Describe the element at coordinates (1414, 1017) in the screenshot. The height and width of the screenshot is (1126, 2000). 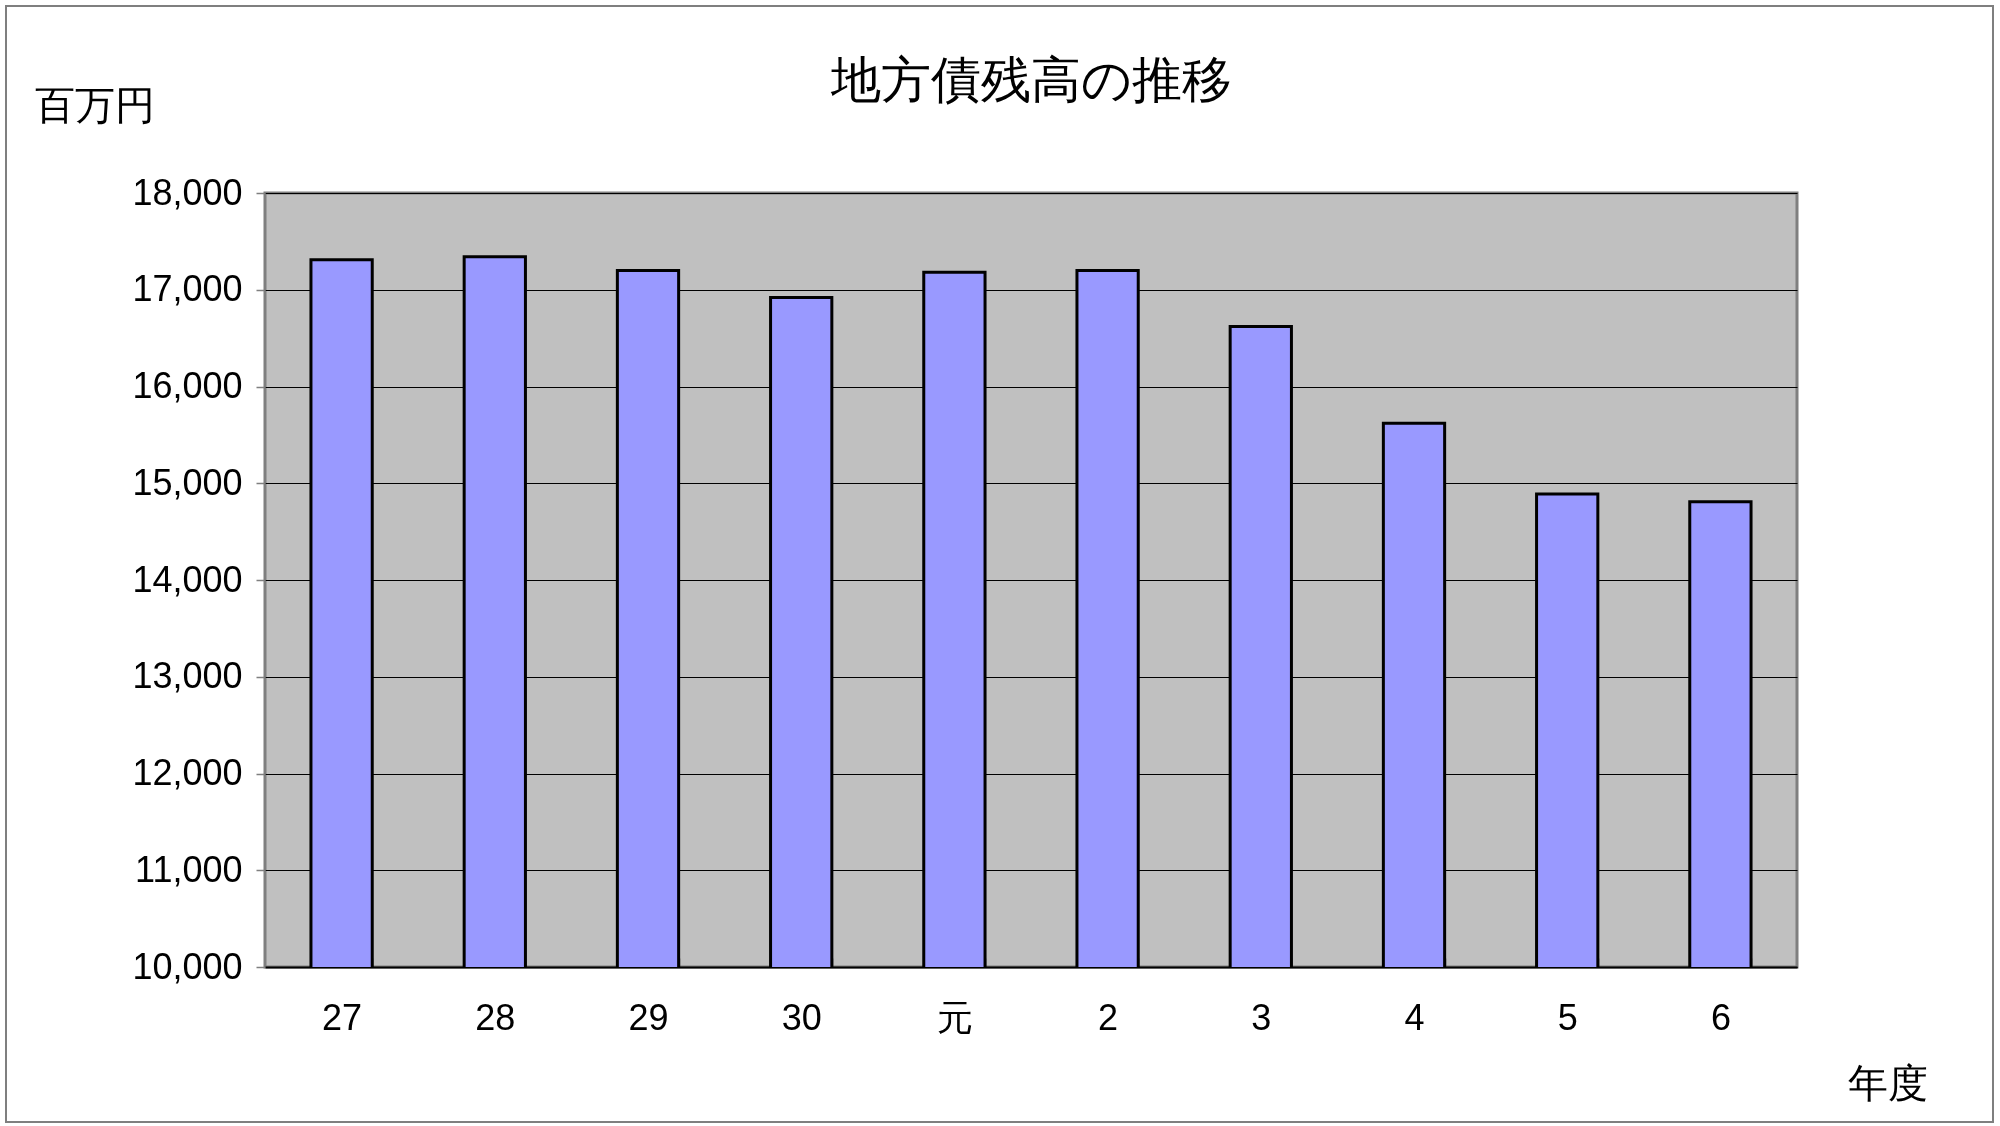
I see `x-tick-label: 4` at that location.